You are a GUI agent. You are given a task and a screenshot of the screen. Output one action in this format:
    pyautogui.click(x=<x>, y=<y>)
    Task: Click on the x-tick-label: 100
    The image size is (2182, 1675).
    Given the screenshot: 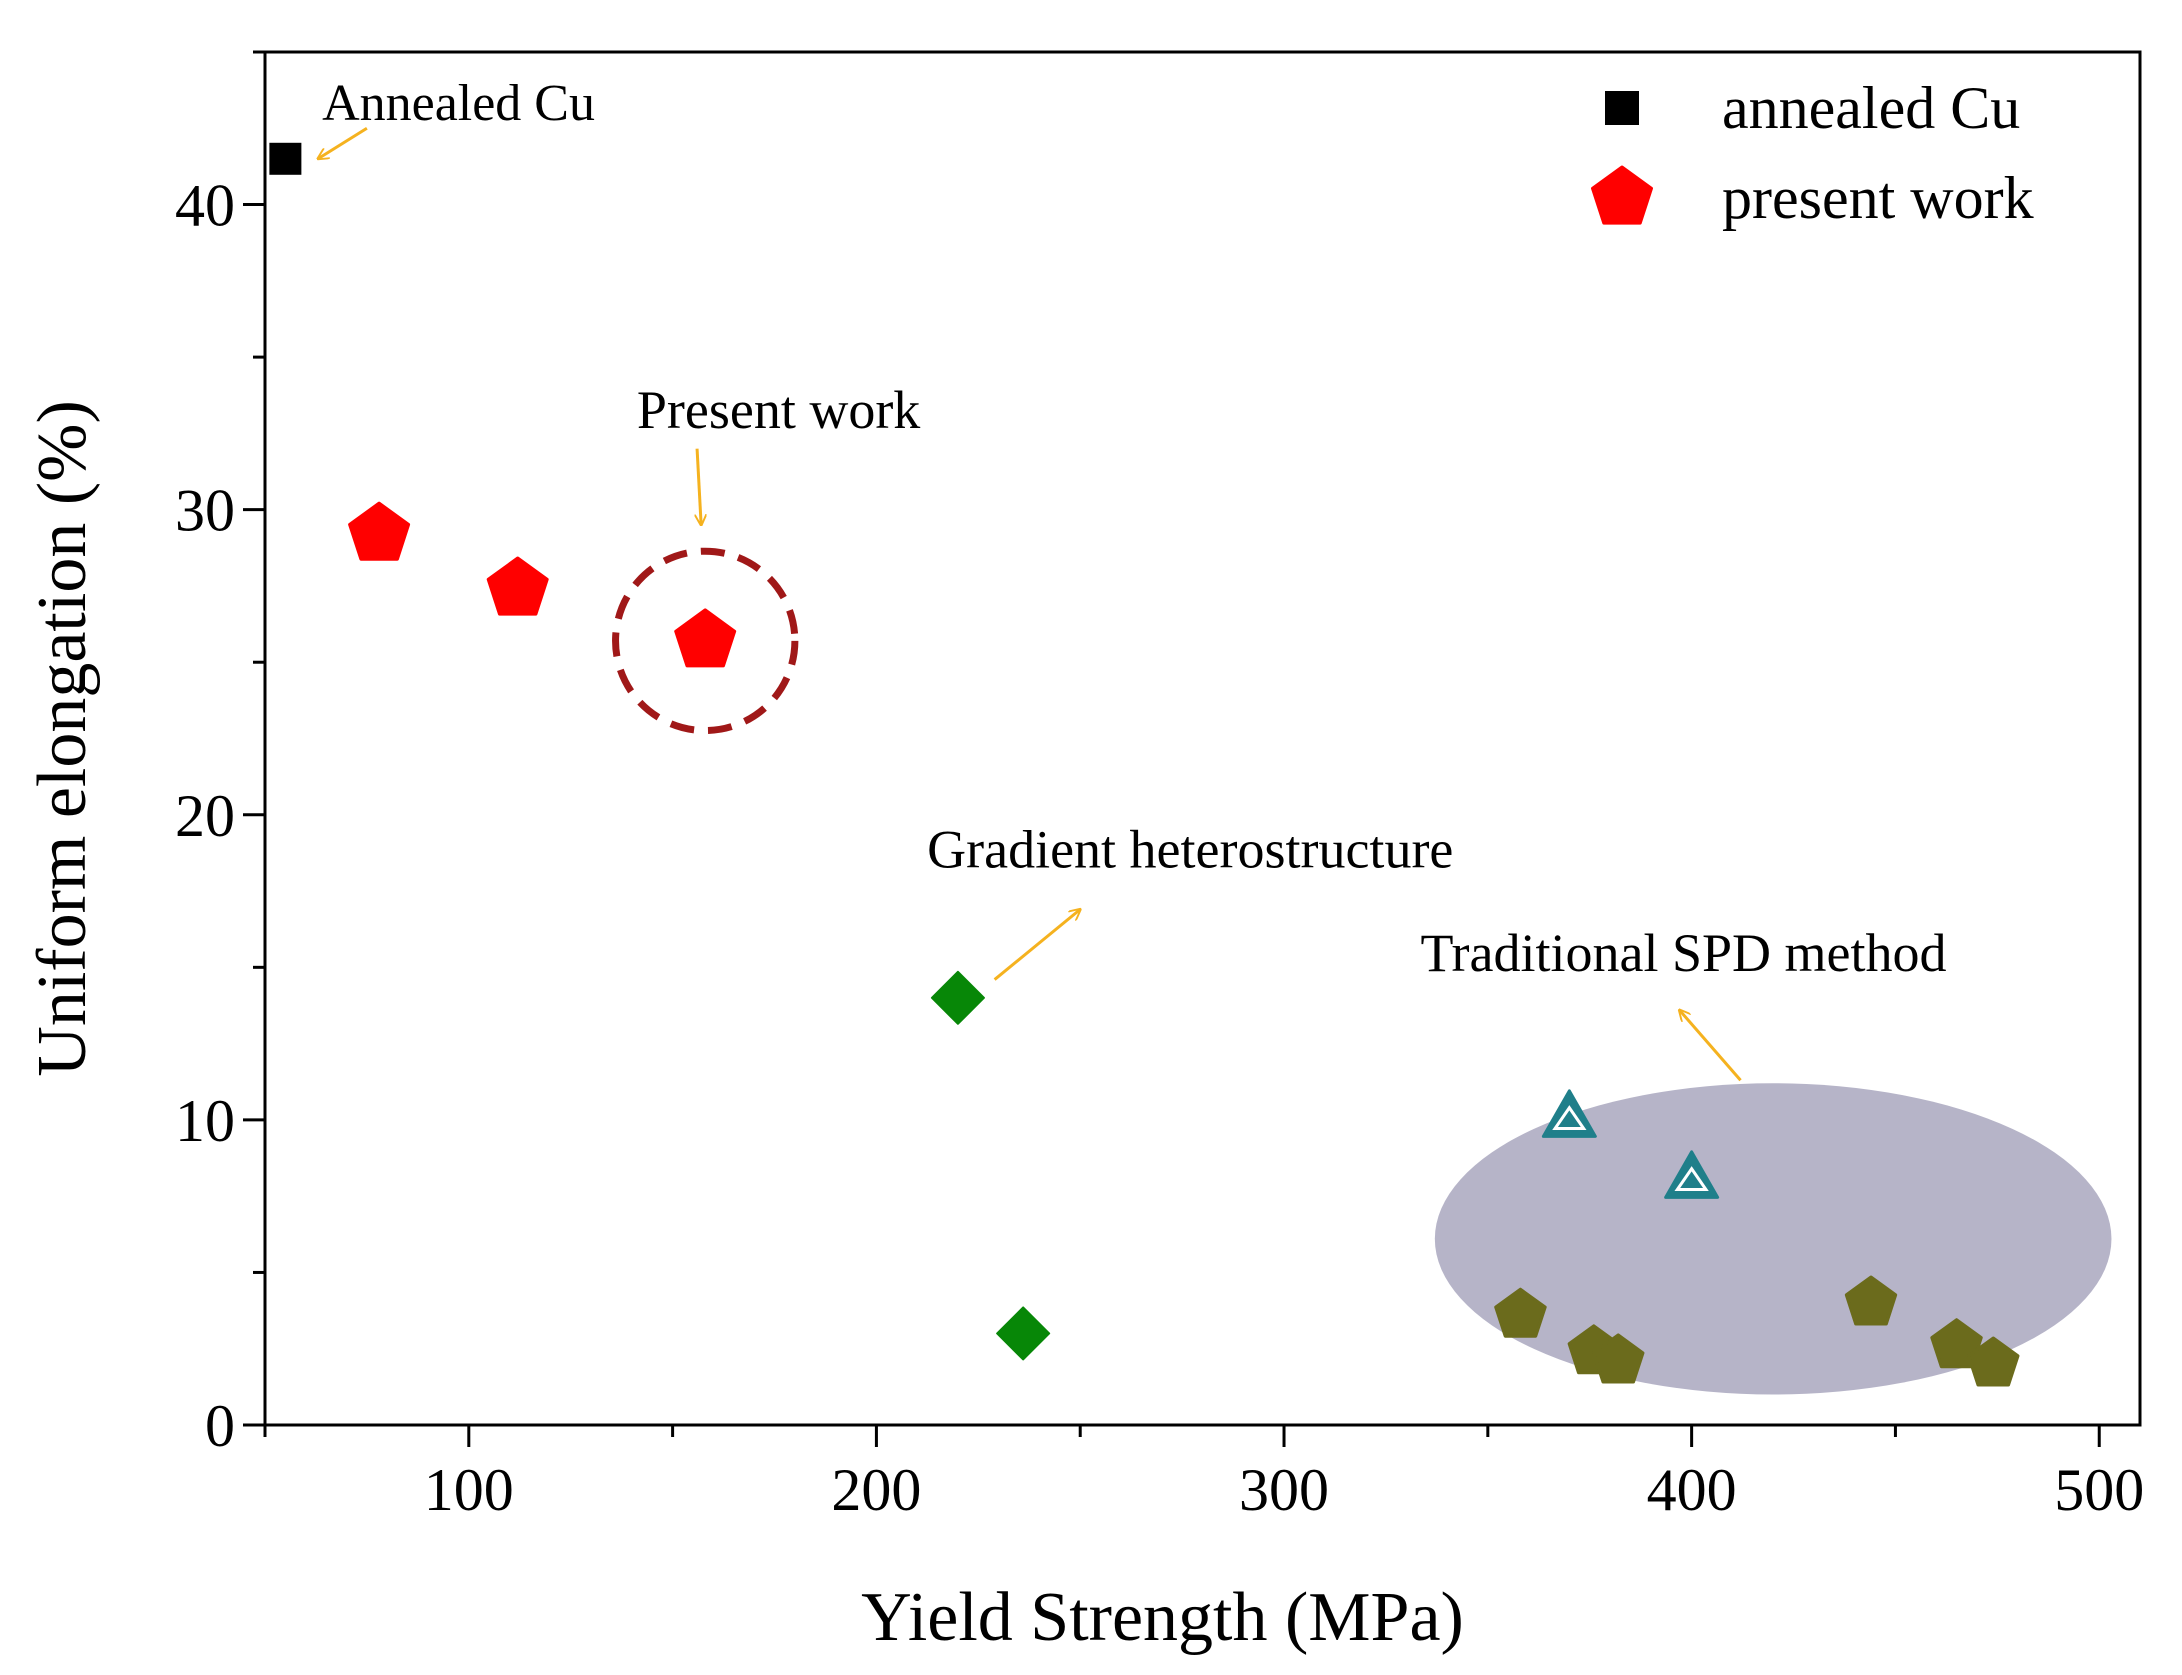 What is the action you would take?
    pyautogui.click(x=469, y=1490)
    